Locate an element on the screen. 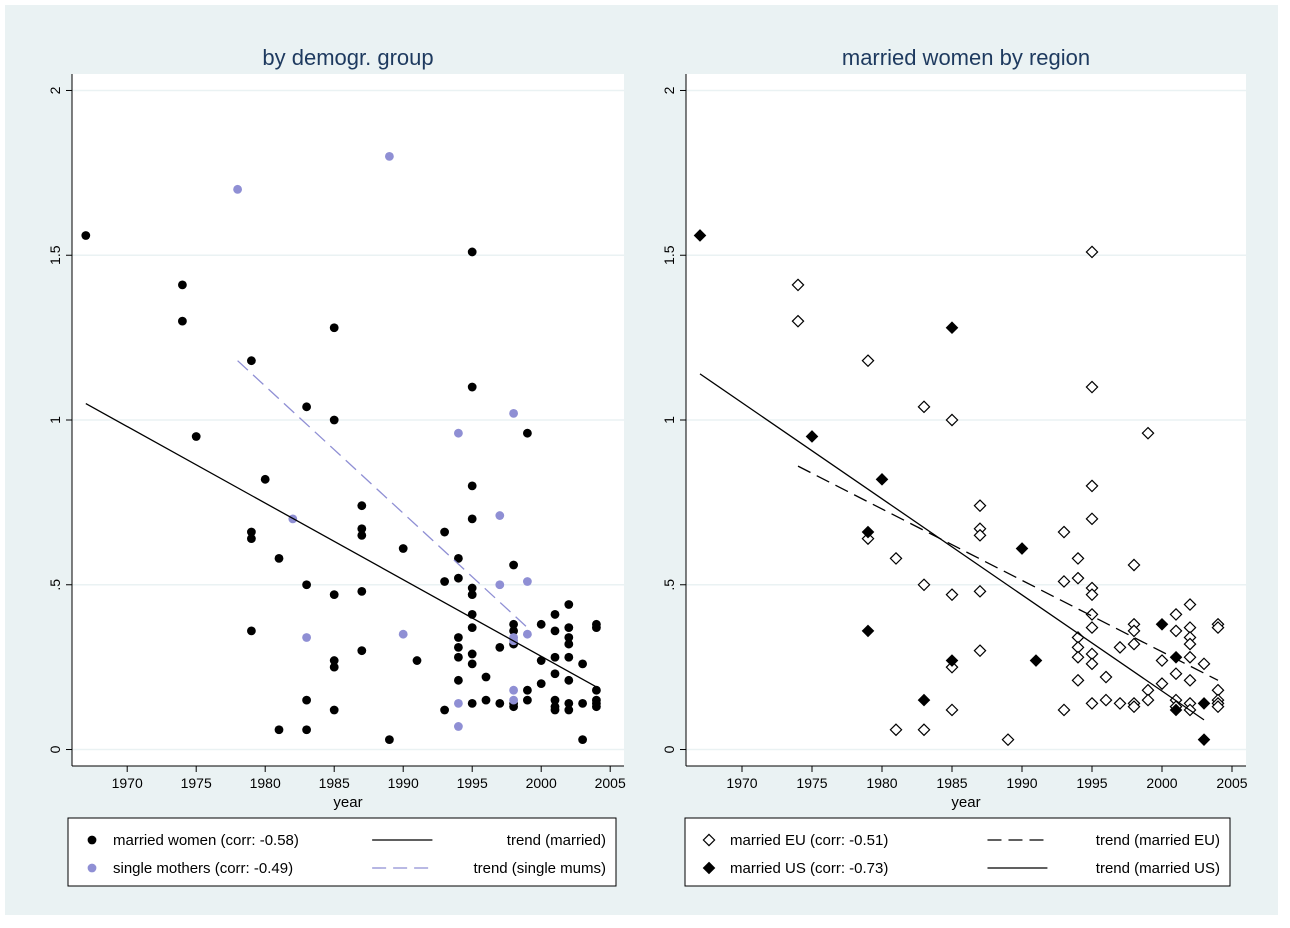  legend-marker is located at coordinates (709, 840).